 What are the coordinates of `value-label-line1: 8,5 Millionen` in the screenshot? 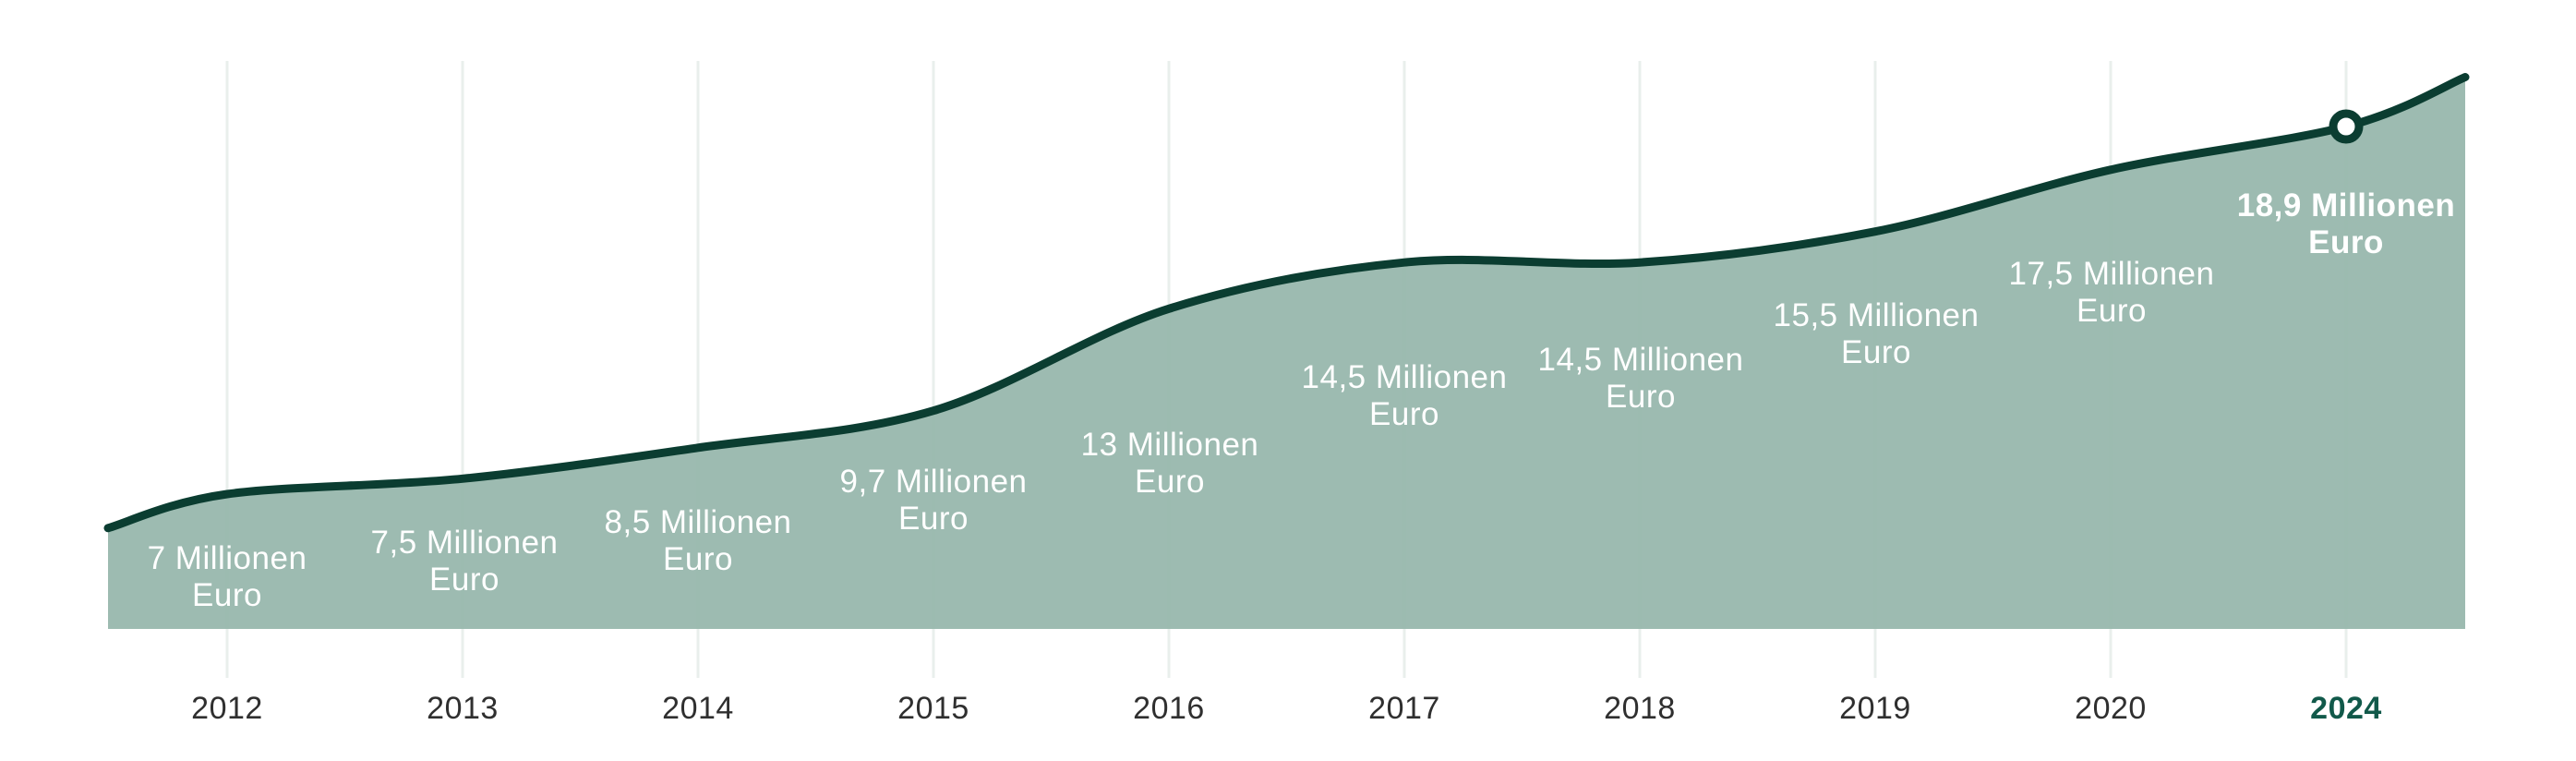 It's located at (698, 522).